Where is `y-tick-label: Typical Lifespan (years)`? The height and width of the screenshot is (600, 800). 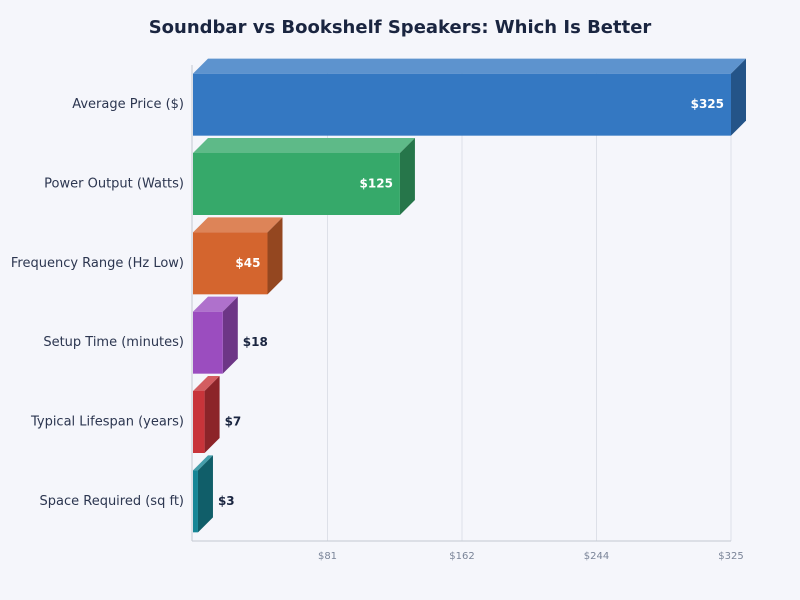 y-tick-label: Typical Lifespan (years) is located at coordinates (107, 422).